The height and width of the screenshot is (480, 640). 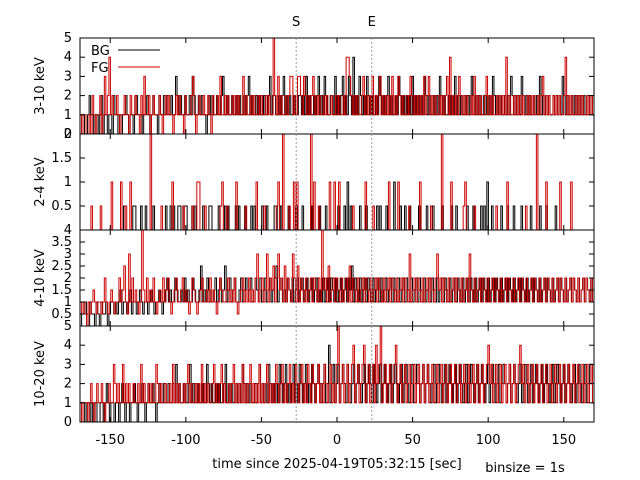 What do you see at coordinates (525, 468) in the screenshot?
I see `binsize-label: binsize = 1s` at bounding box center [525, 468].